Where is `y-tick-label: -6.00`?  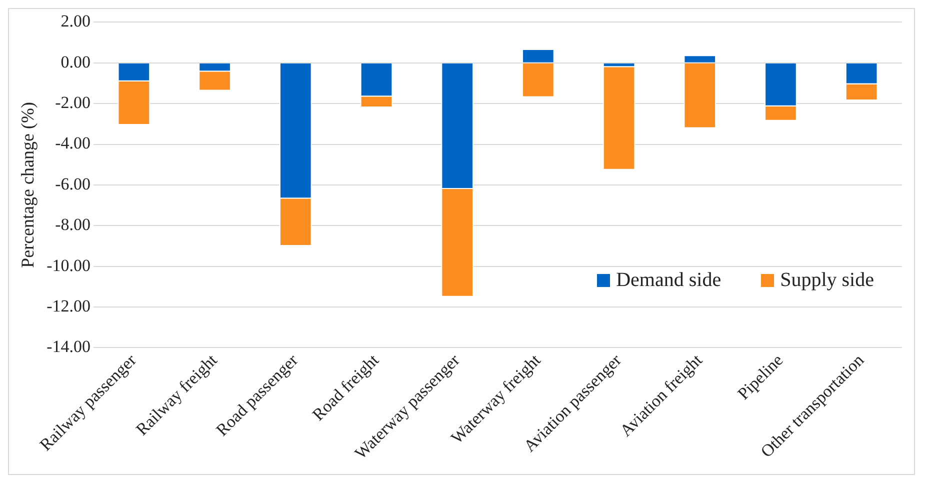 y-tick-label: -6.00 is located at coordinates (73, 184).